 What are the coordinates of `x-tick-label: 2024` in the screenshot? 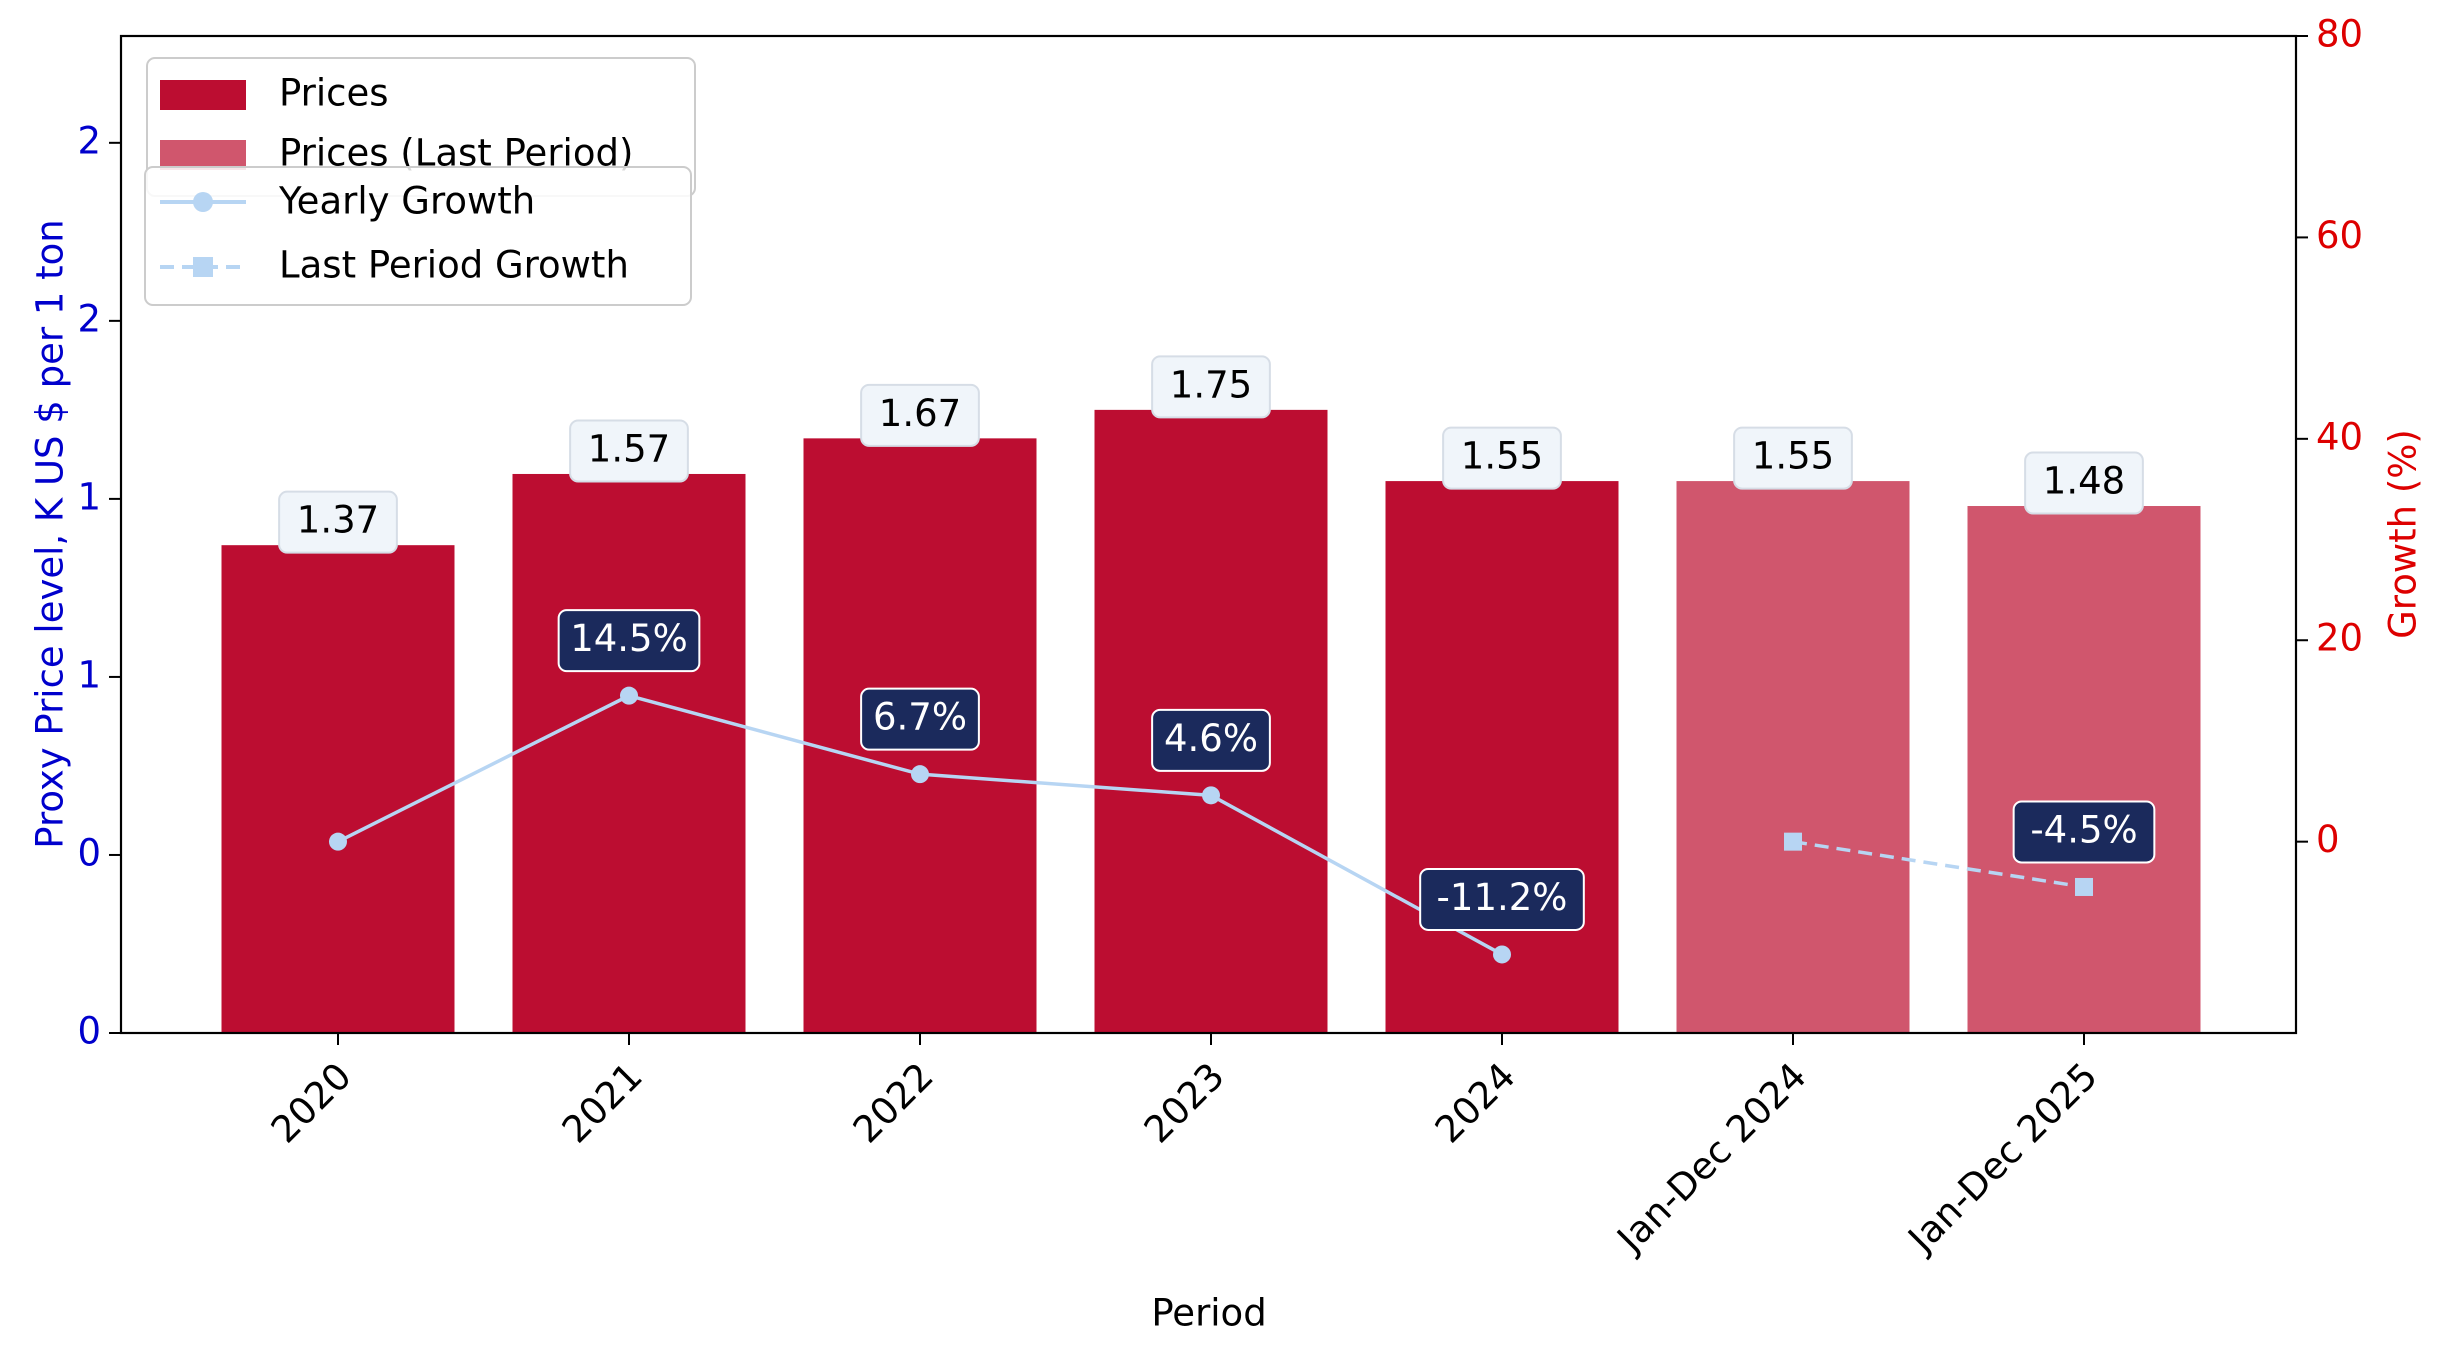 It's located at (1475, 1102).